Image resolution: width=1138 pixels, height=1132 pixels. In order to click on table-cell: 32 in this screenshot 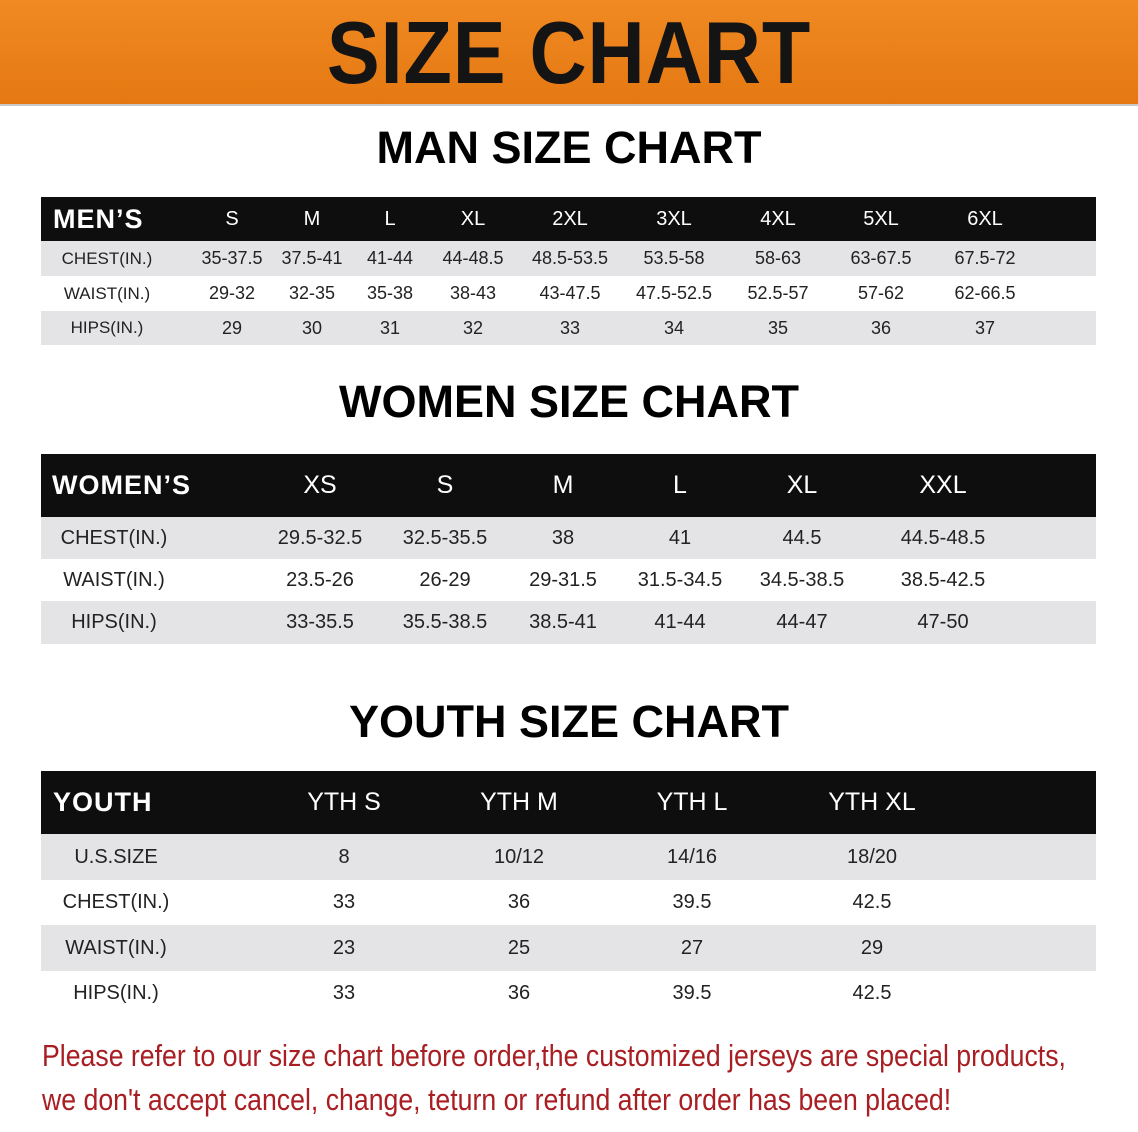, I will do `click(473, 327)`.